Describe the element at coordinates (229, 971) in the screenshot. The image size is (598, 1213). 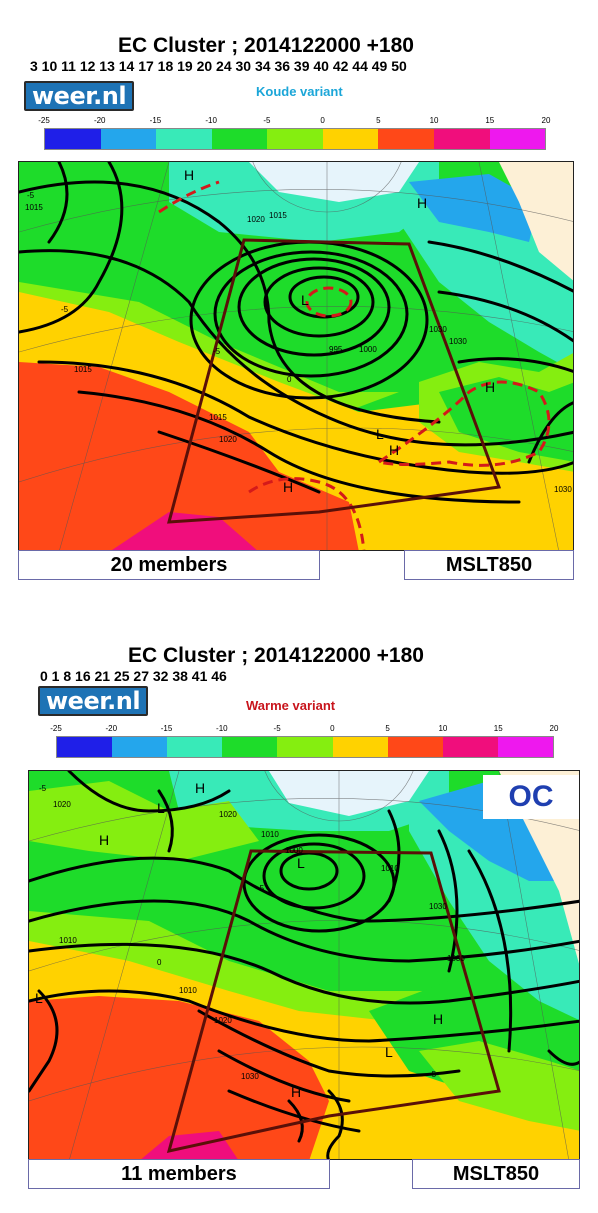
I see `temp-band-lime-mid` at that location.